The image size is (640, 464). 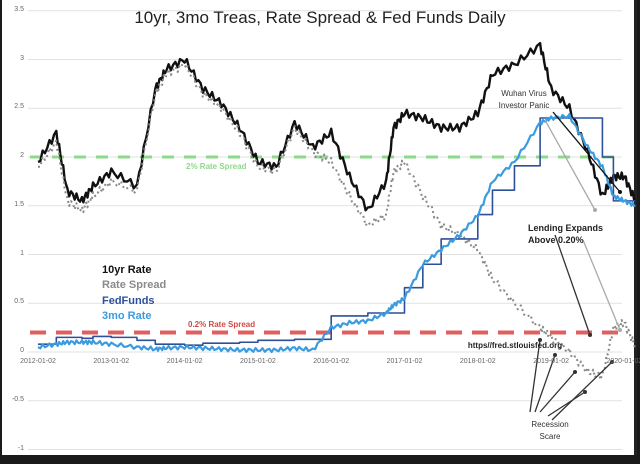 I want to click on annotation-lending: Lending Expands Above 0.20%, so click(x=568, y=234).